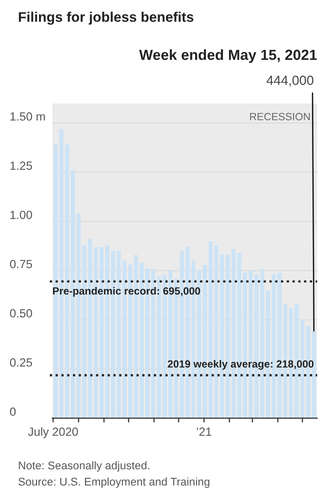  I want to click on y-tick-label: 0, so click(13, 412).